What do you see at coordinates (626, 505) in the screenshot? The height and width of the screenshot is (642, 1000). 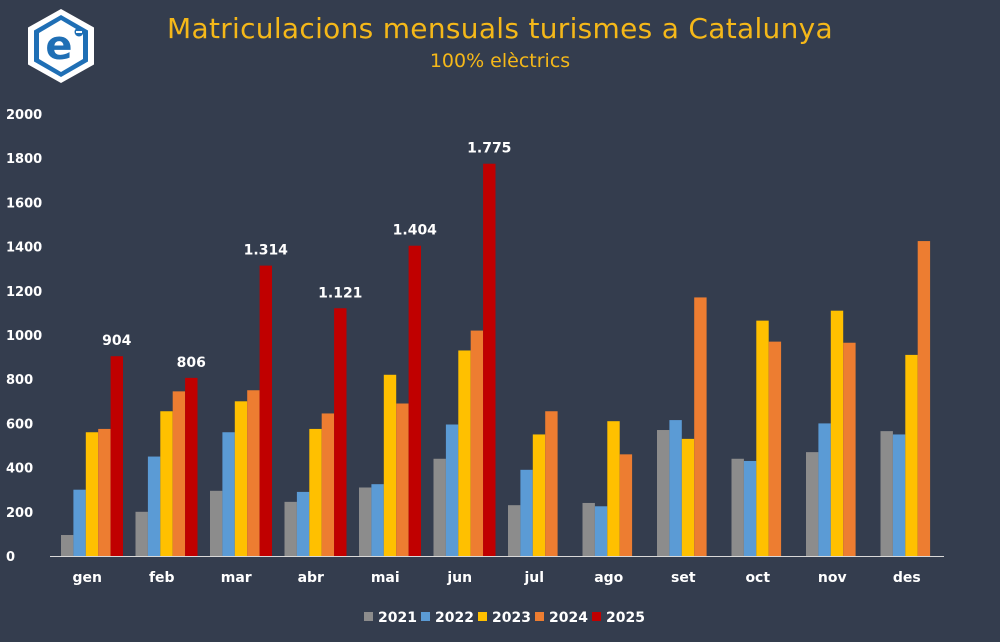 I see `bar-2024-ago` at bounding box center [626, 505].